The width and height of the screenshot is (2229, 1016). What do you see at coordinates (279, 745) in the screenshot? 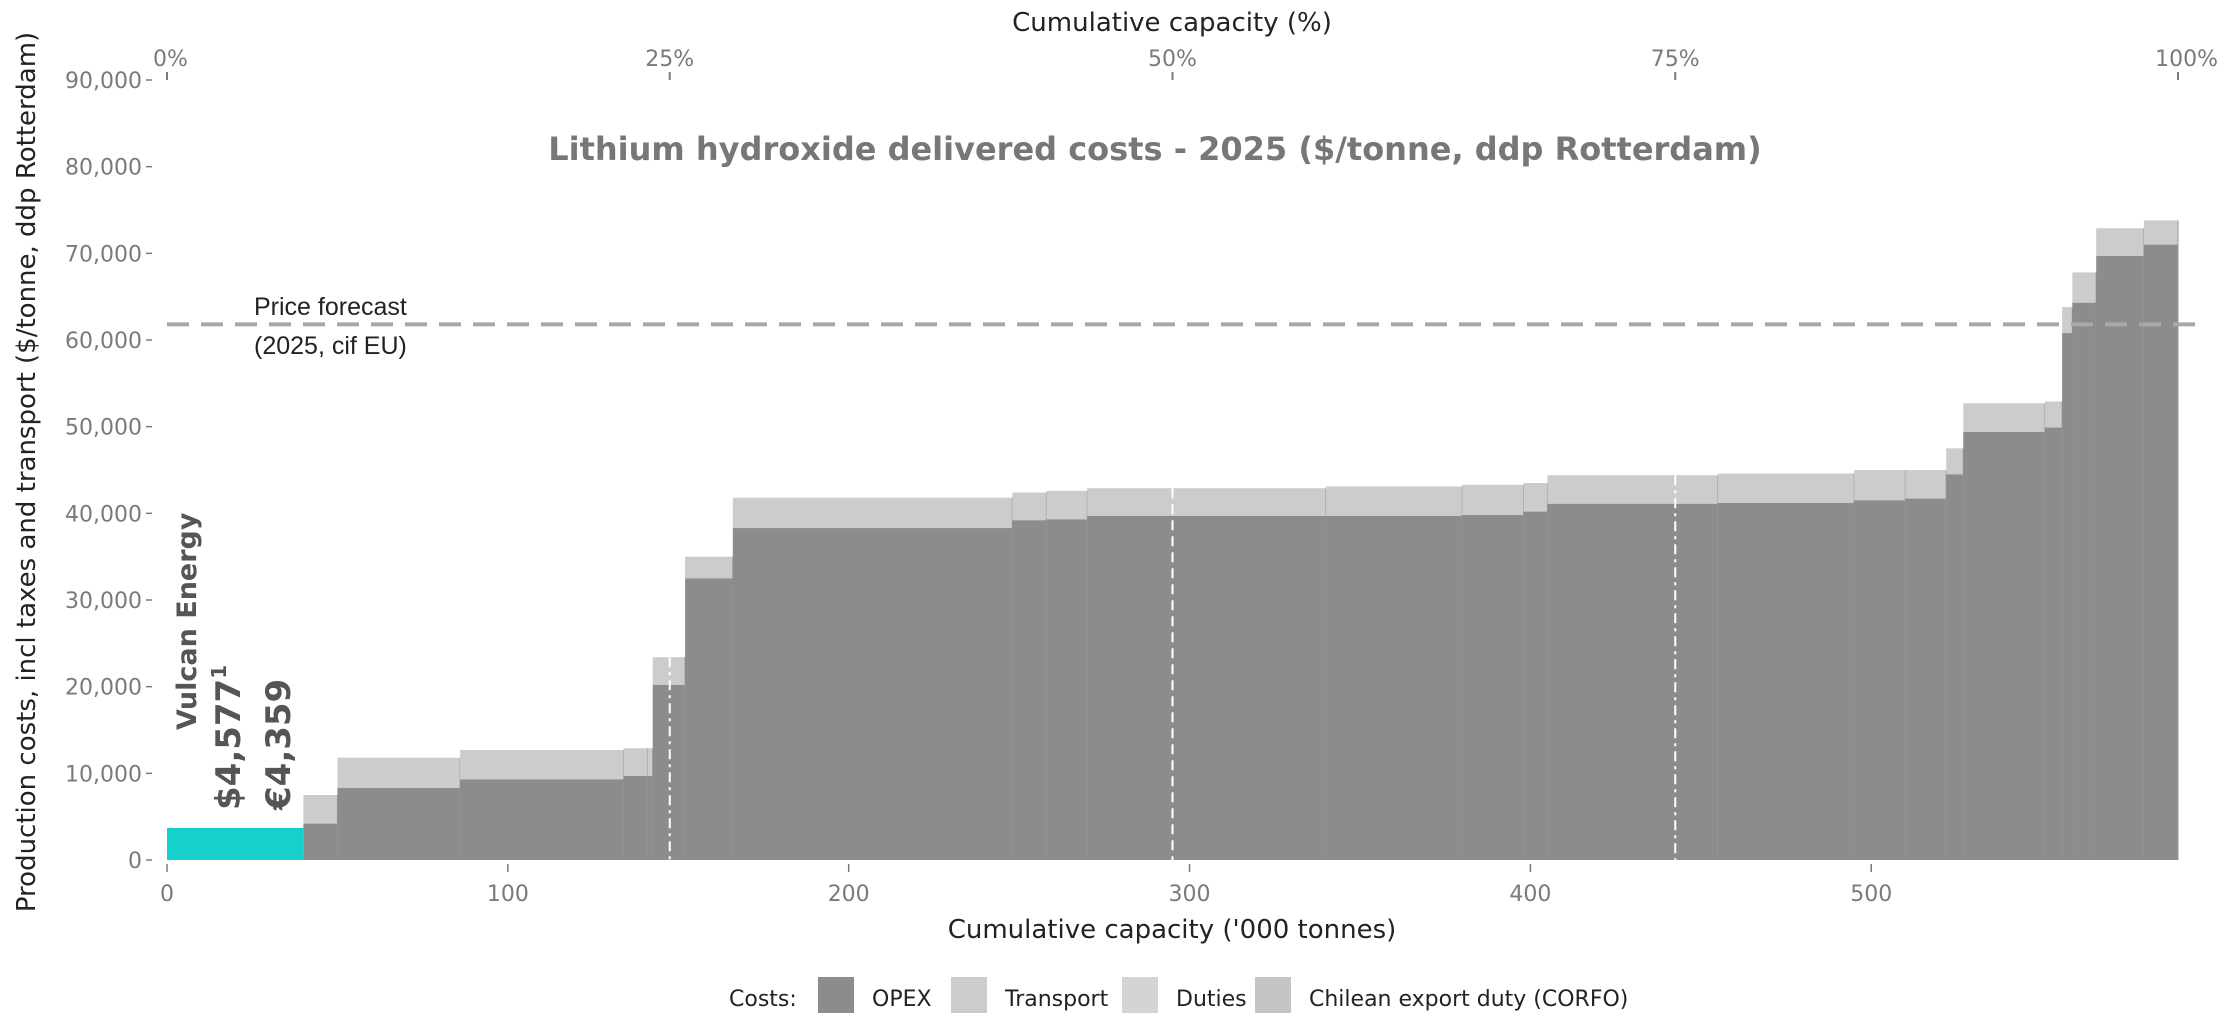
I see `vulcan-eur-label: €4,359` at bounding box center [279, 745].